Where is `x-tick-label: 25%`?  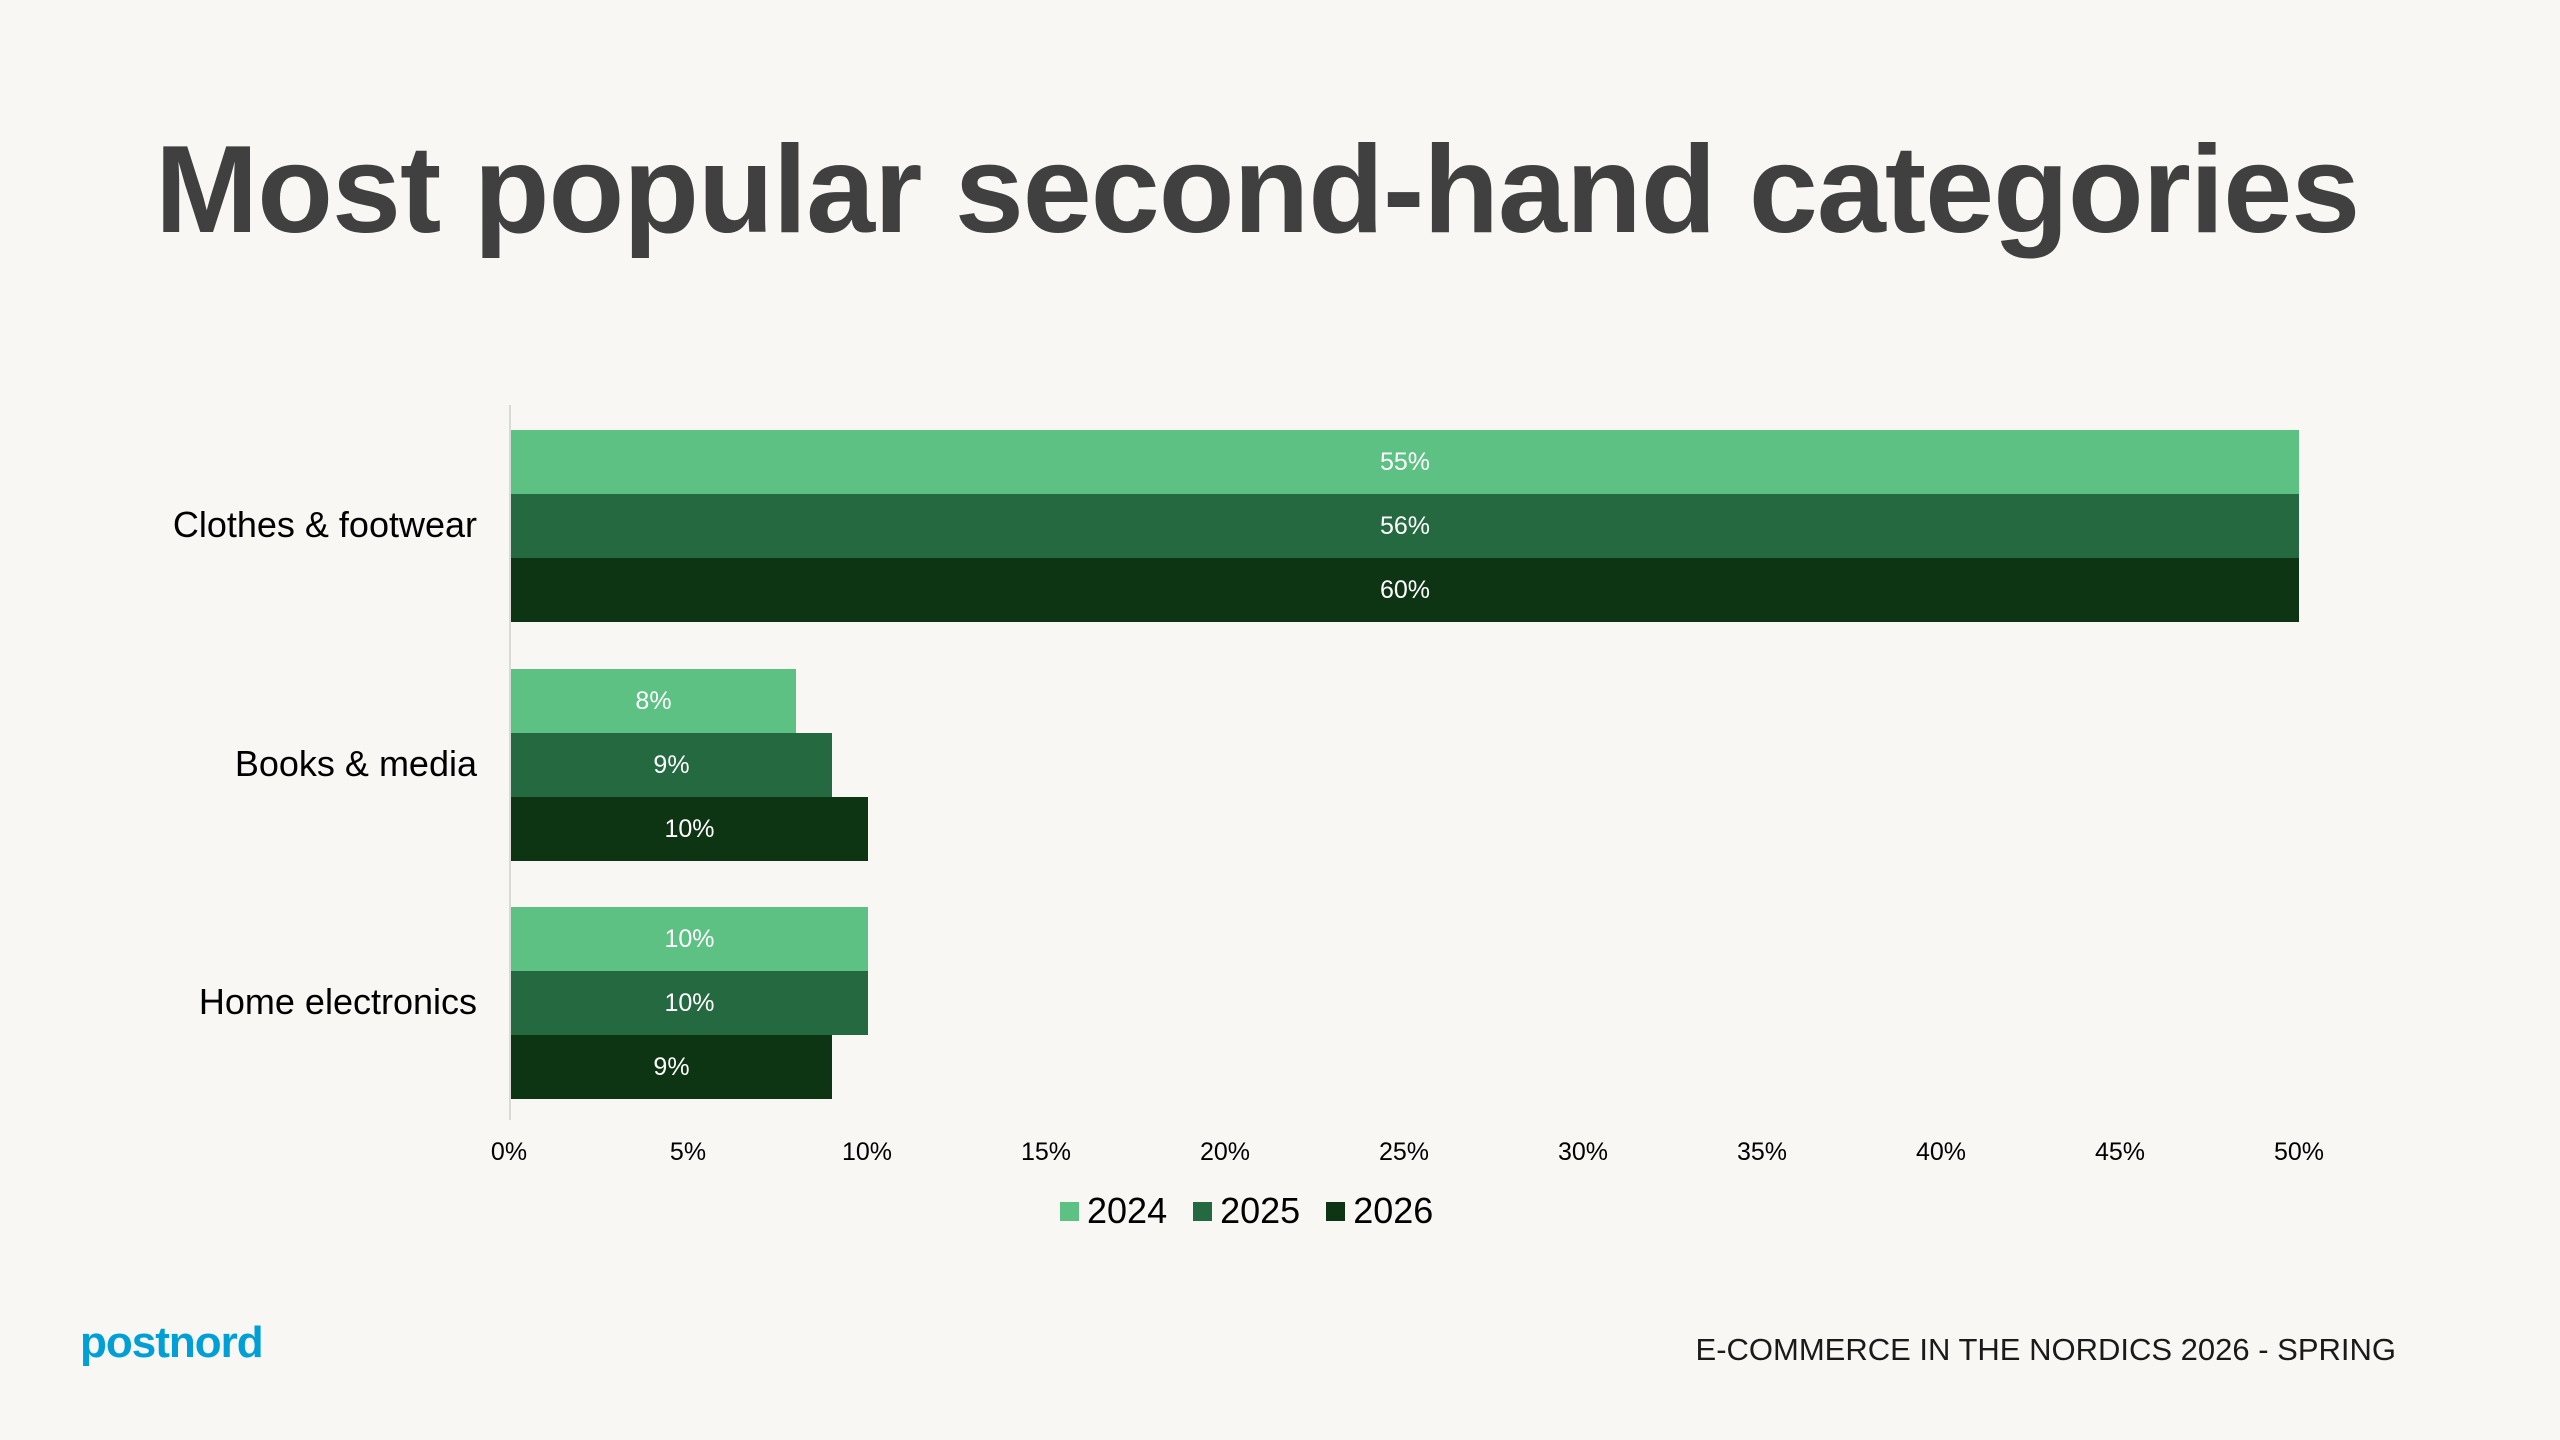
x-tick-label: 25% is located at coordinates (1404, 1152).